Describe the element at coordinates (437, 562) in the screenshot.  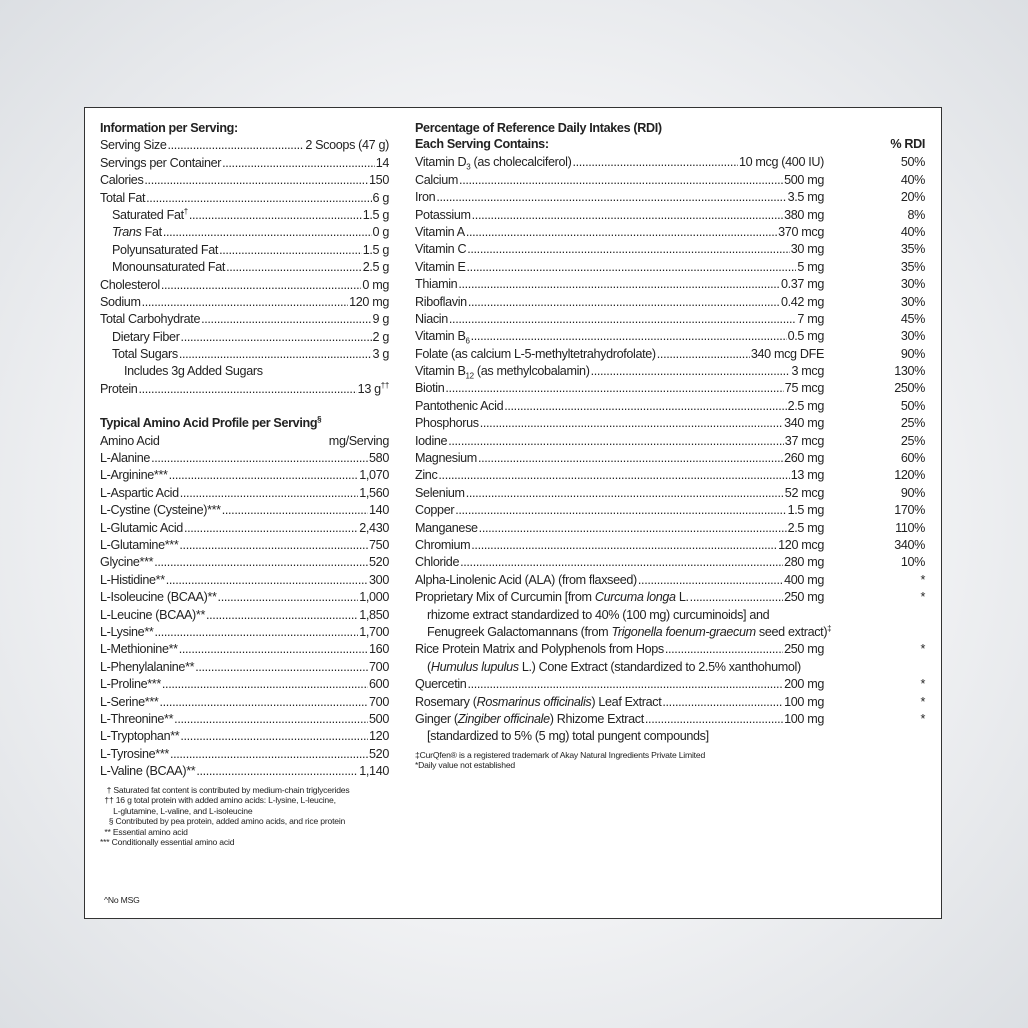
I see `label-segment: Chloride` at that location.